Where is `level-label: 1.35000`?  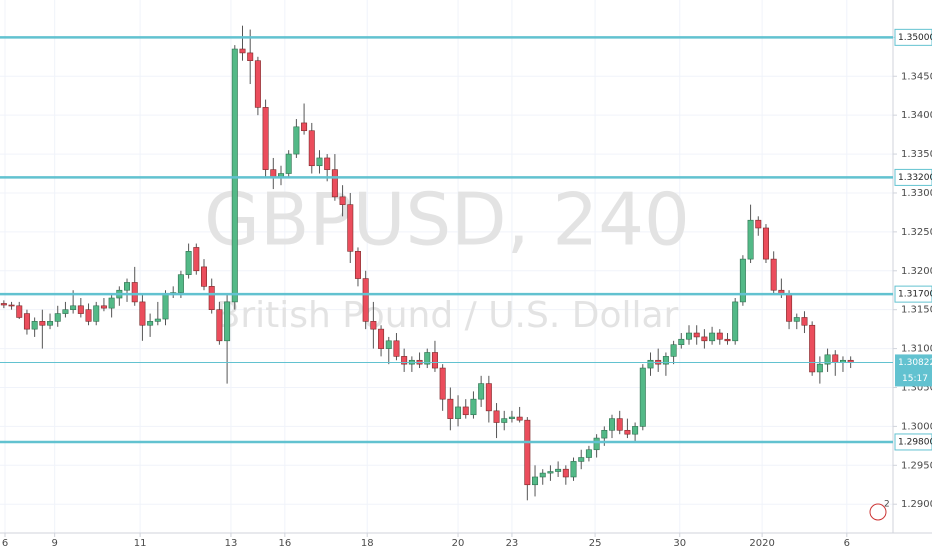
level-label: 1.35000 is located at coordinates (915, 38).